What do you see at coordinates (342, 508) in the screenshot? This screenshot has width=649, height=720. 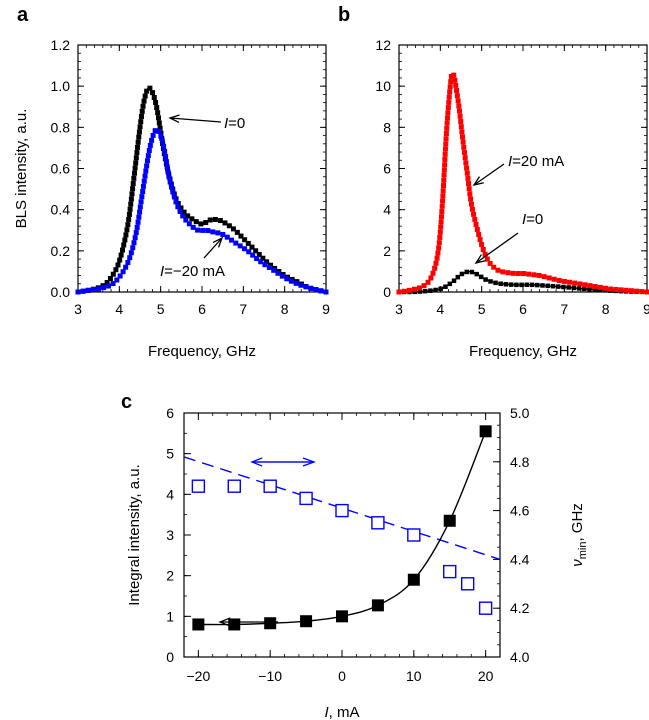 I see `fit-line-dashed` at bounding box center [342, 508].